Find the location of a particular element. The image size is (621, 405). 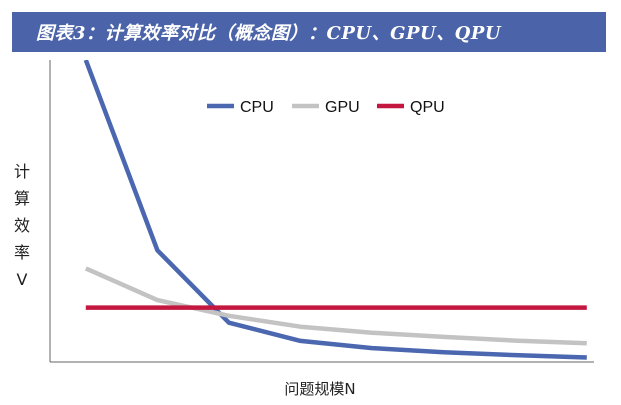

legend-label-gpu: GPU is located at coordinates (342, 107).